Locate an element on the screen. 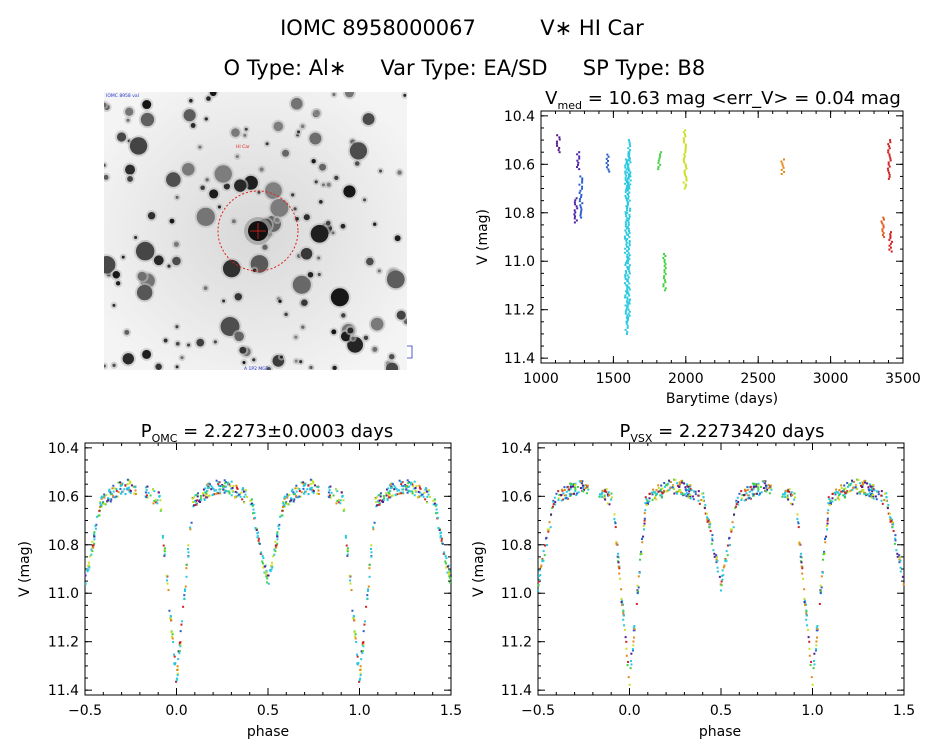 The width and height of the screenshot is (944, 747). finder-star-halo is located at coordinates (106, 366).